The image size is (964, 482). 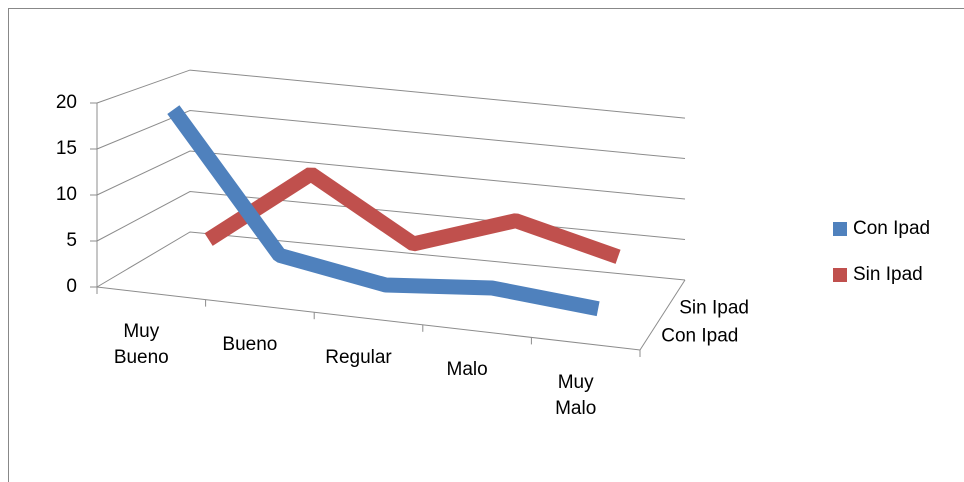 What do you see at coordinates (412, 215) in the screenshot?
I see `series-line` at bounding box center [412, 215].